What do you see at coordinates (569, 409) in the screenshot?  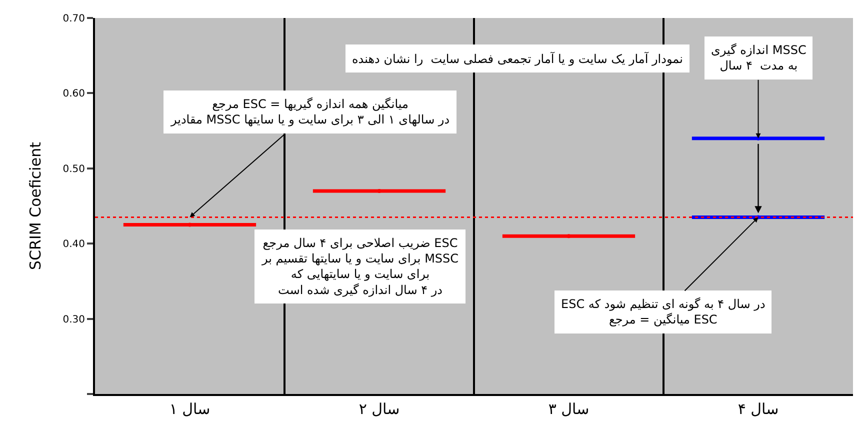 I see `x-tick-label: سال ۳` at bounding box center [569, 409].